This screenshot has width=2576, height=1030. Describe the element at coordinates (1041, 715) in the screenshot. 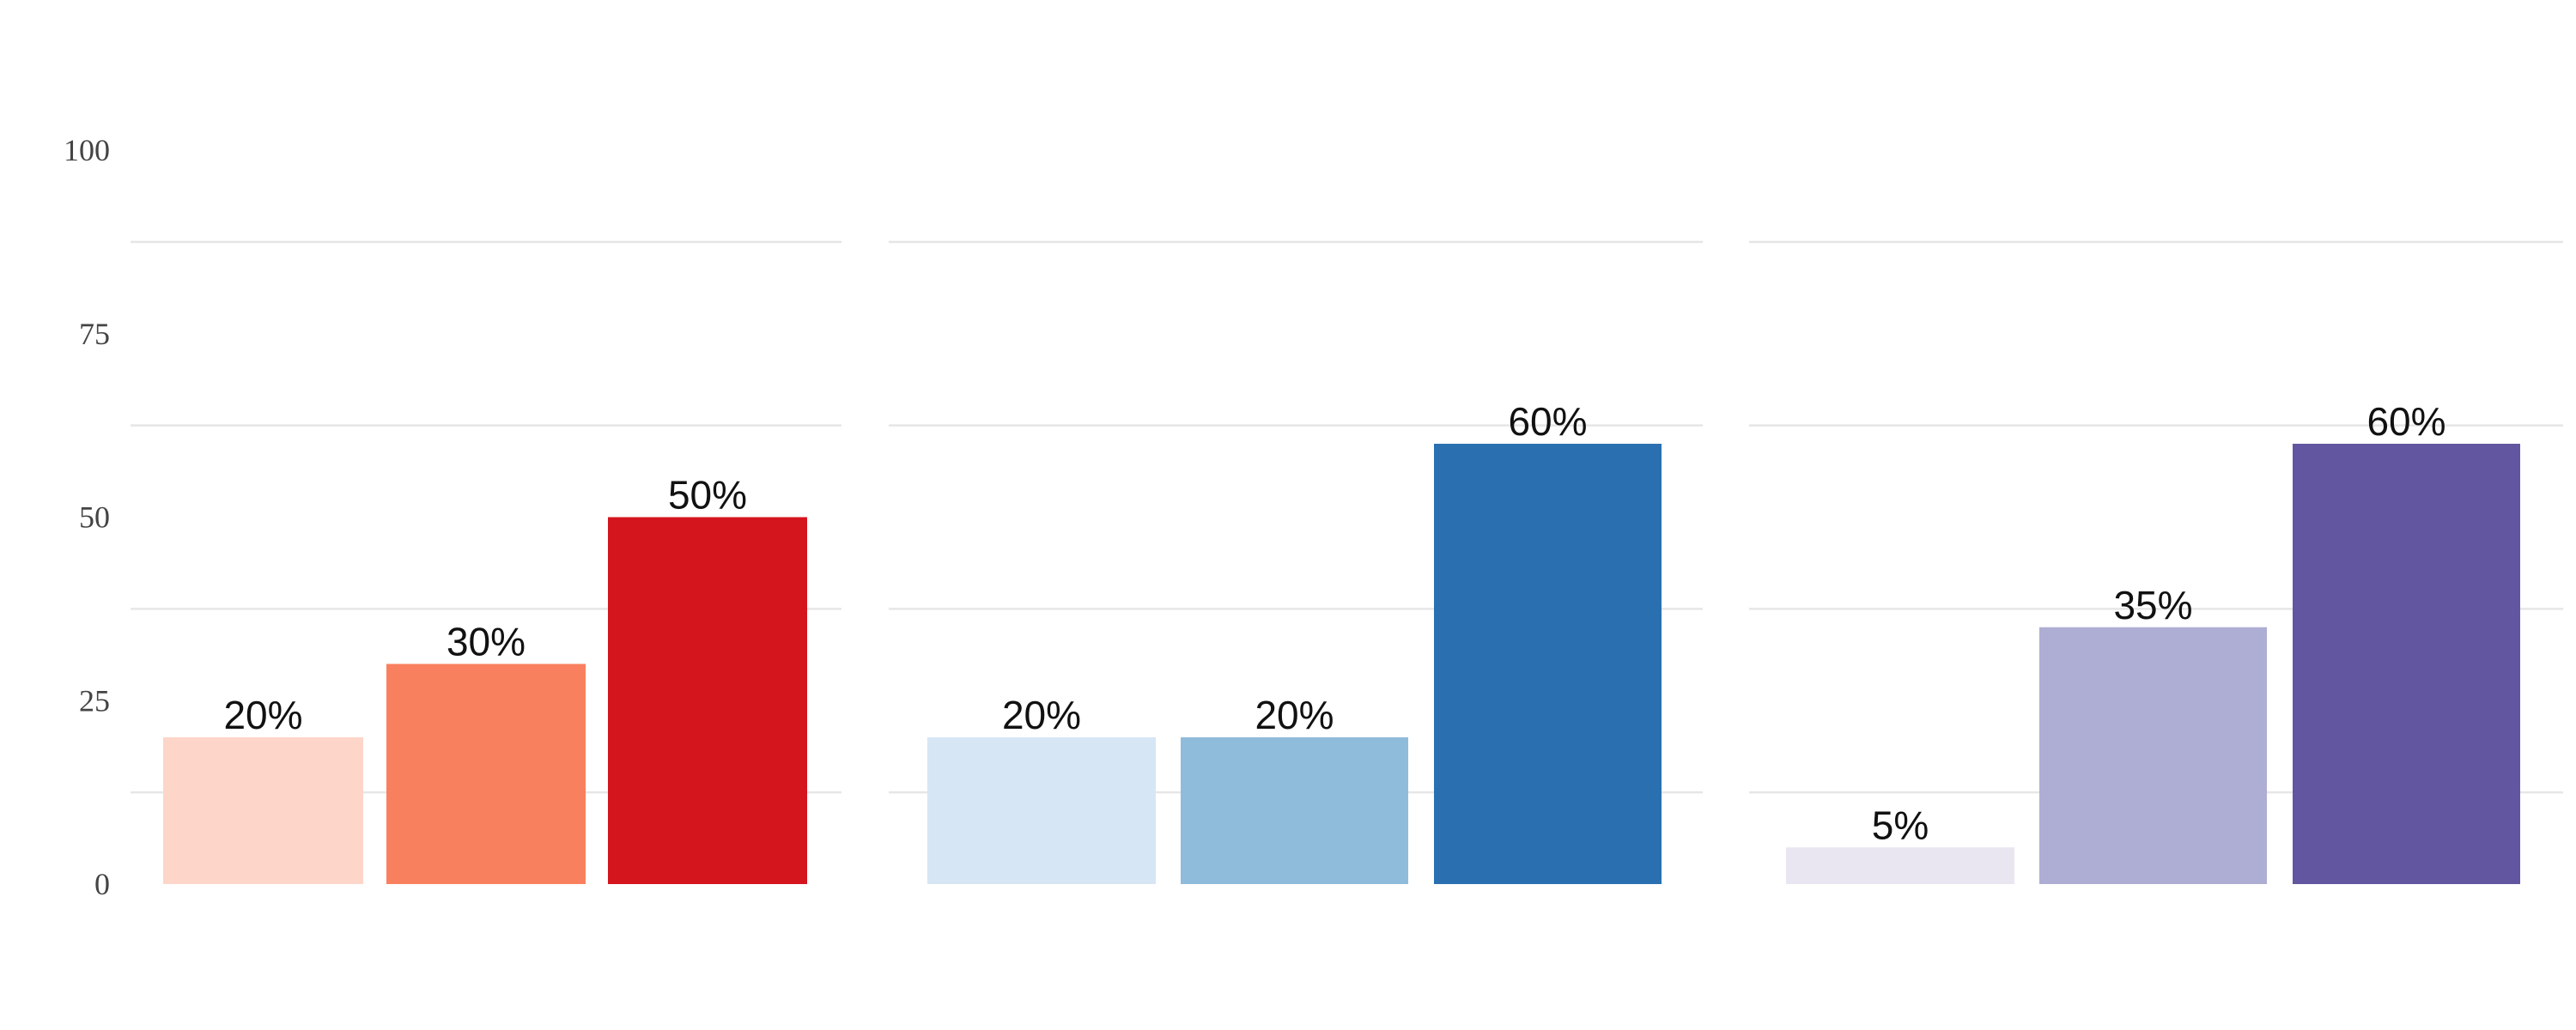

I see `bar-label-panel2-1: 20%` at that location.